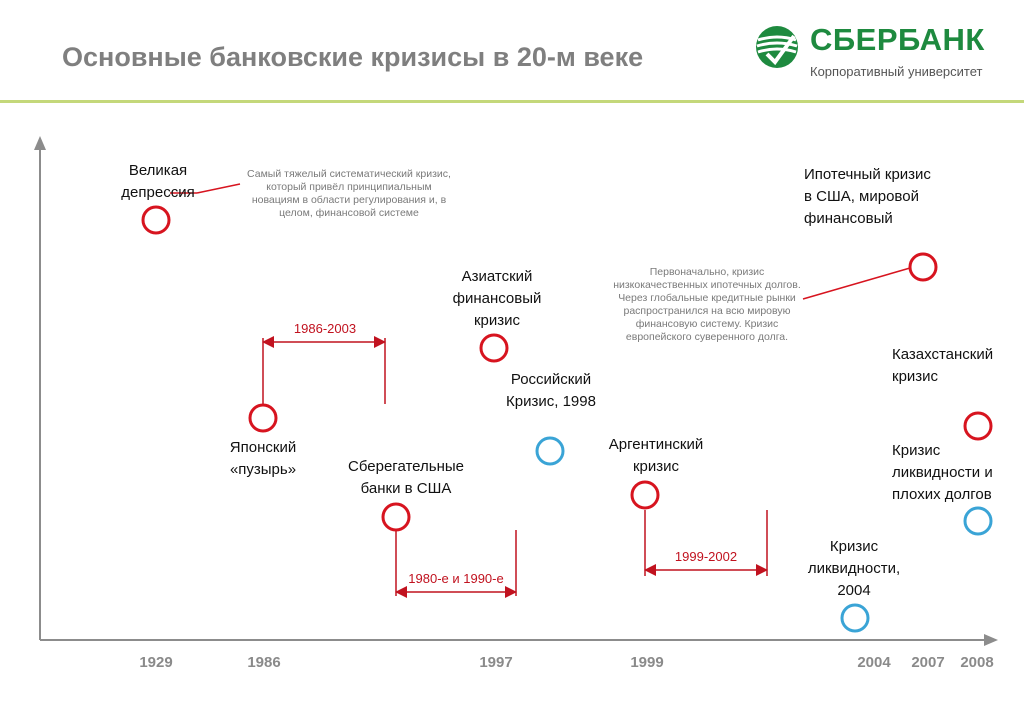 The height and width of the screenshot is (709, 1024). I want to click on crisis-label-russian: Российский Кризис, 1998, so click(551, 390).